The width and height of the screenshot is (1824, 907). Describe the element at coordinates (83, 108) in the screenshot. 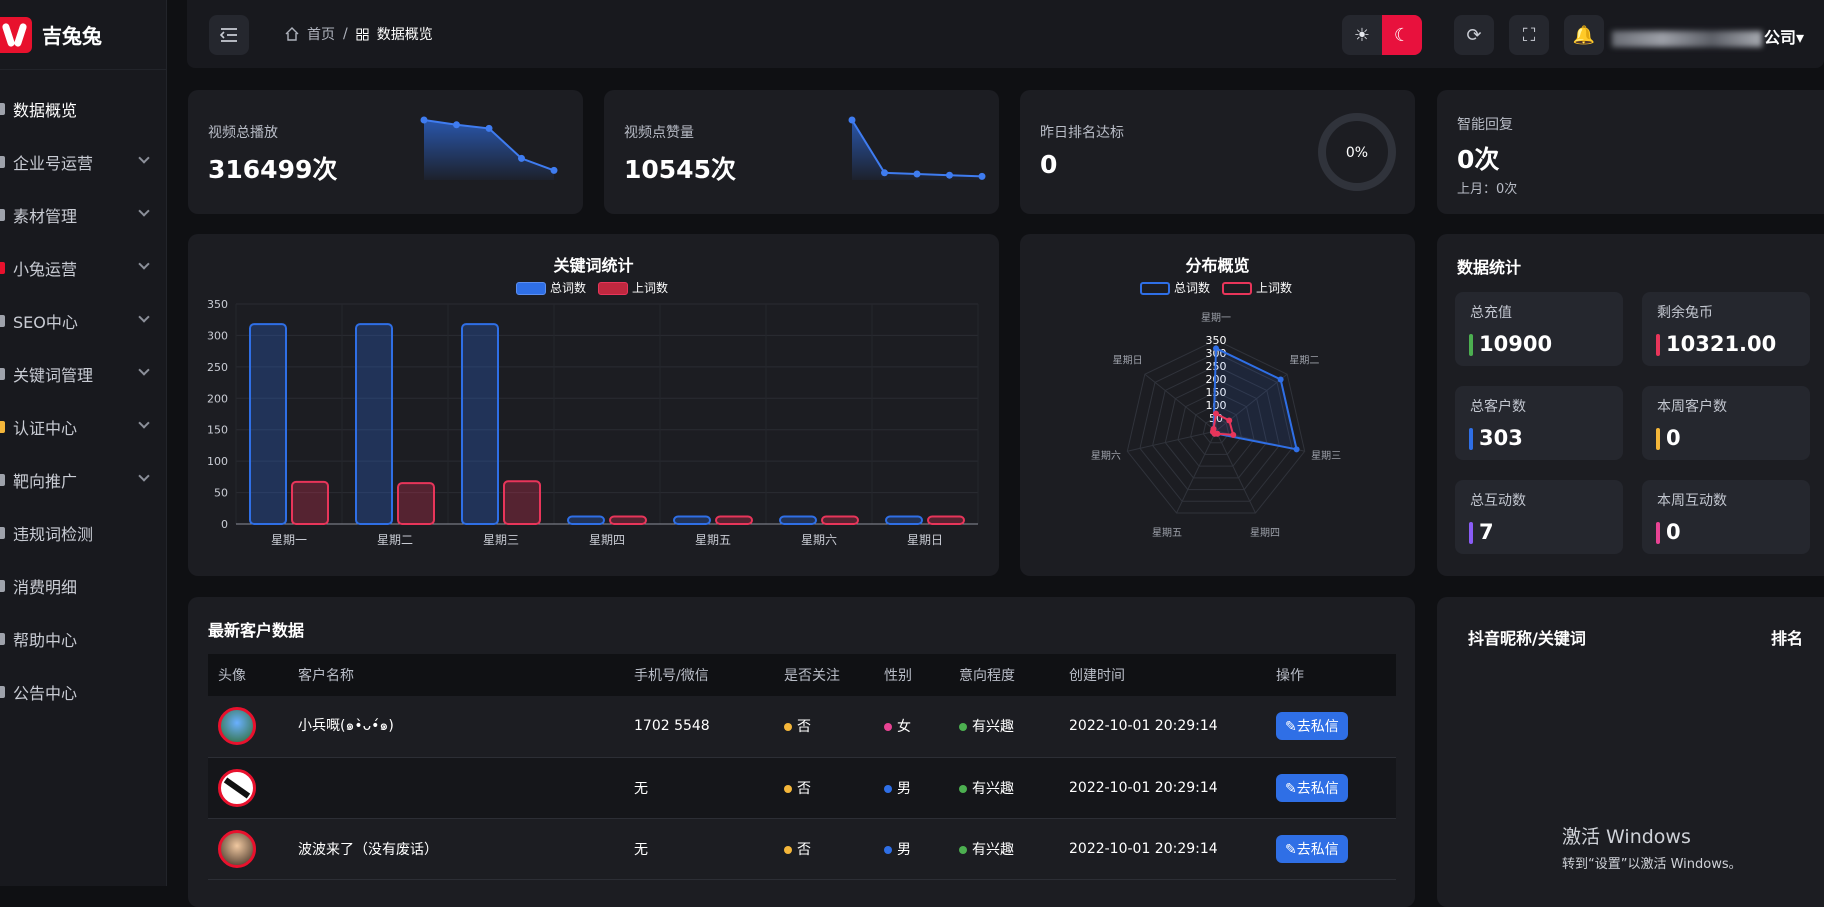

I see `sidebar-item-0: 数据概览` at that location.